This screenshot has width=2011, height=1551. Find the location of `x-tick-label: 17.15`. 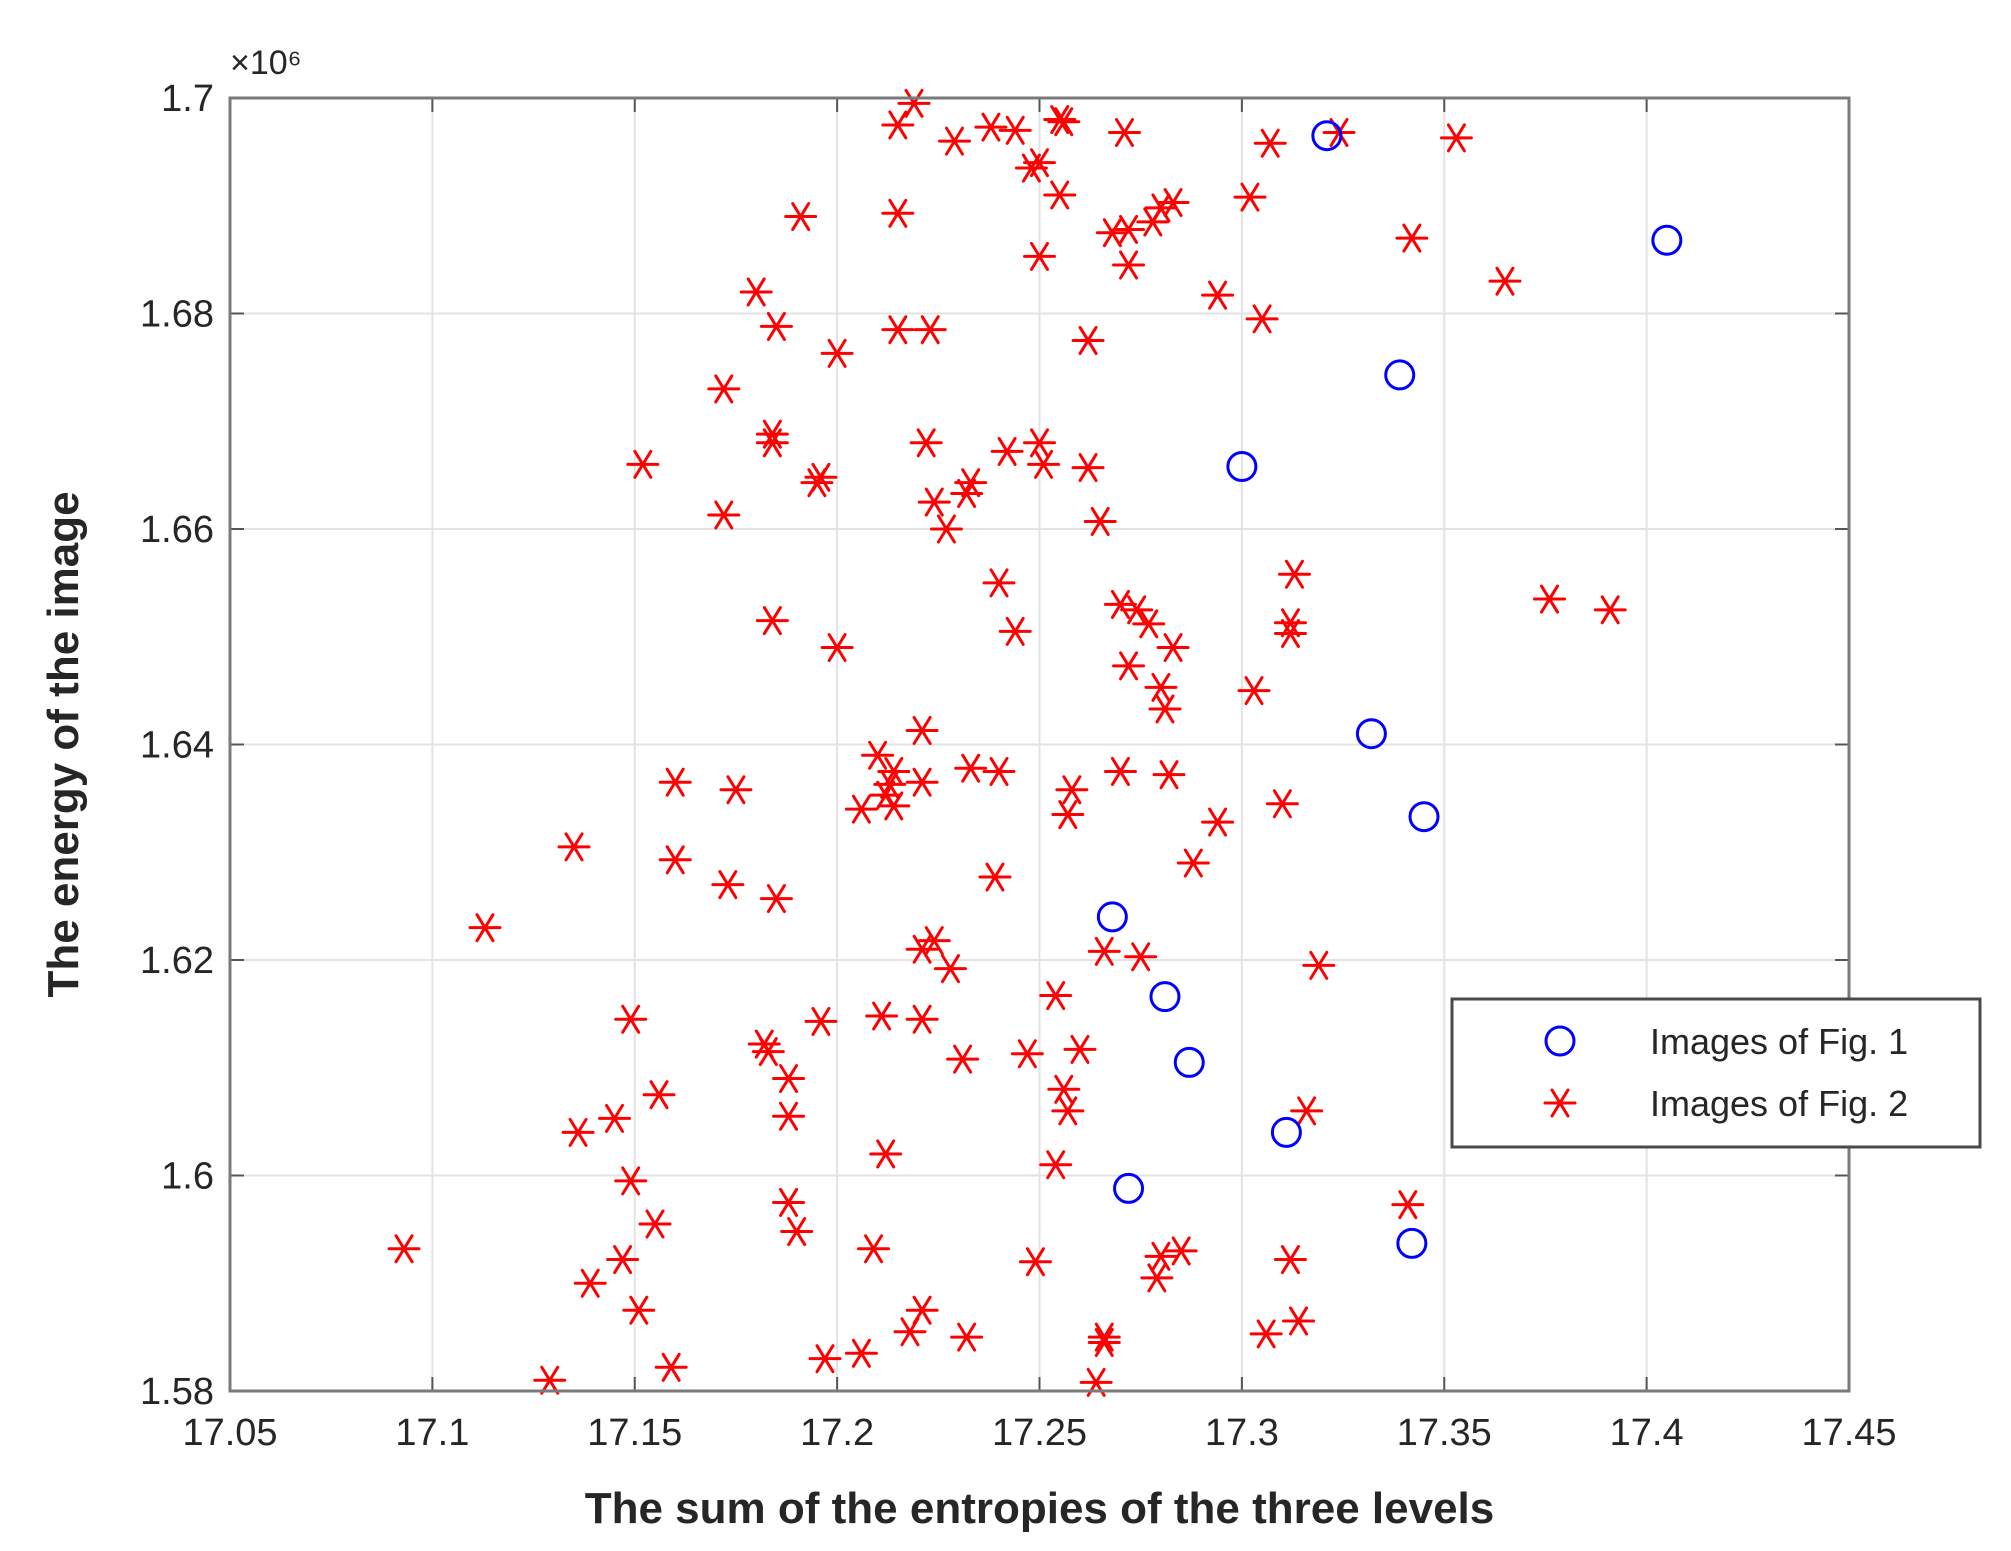

x-tick-label: 17.15 is located at coordinates (634, 1433).